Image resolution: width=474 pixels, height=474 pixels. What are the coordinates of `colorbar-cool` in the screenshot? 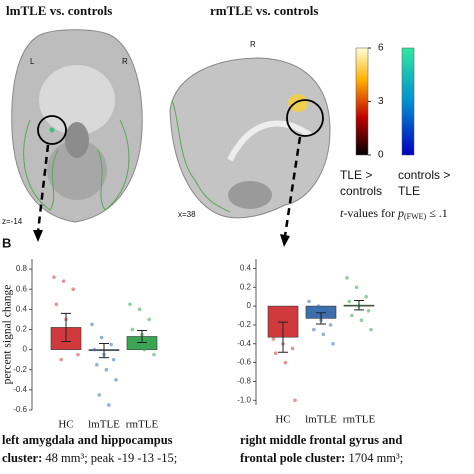 It's located at (408, 101).